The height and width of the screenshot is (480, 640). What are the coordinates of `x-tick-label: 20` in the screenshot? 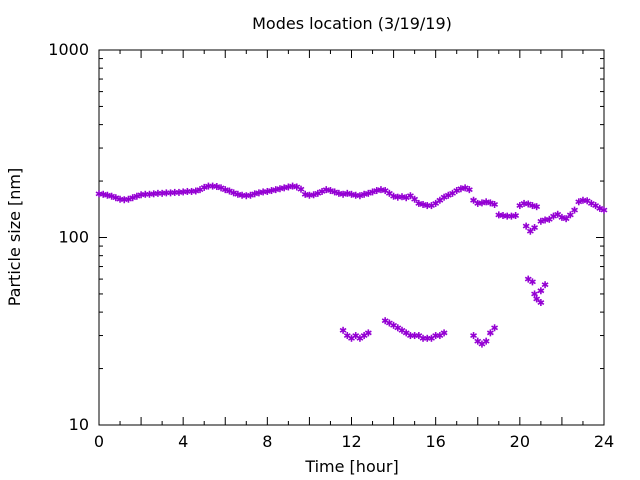 It's located at (520, 441).